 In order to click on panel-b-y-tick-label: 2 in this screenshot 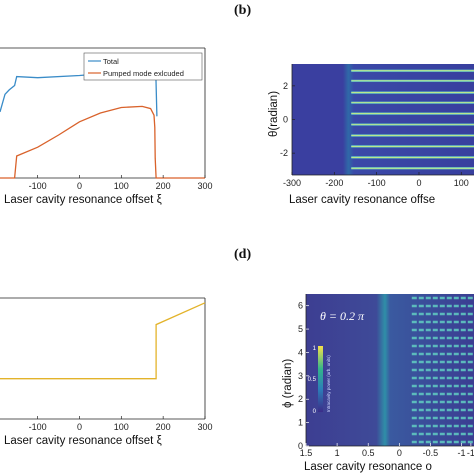, I will do `click(285, 86)`.